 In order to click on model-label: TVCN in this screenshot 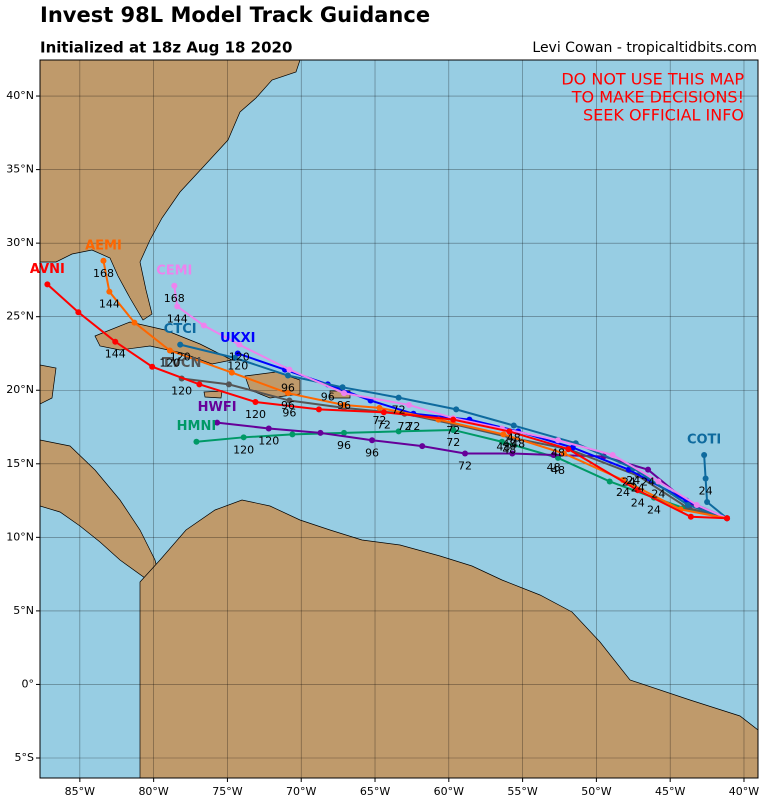, I will do `click(181, 363)`.